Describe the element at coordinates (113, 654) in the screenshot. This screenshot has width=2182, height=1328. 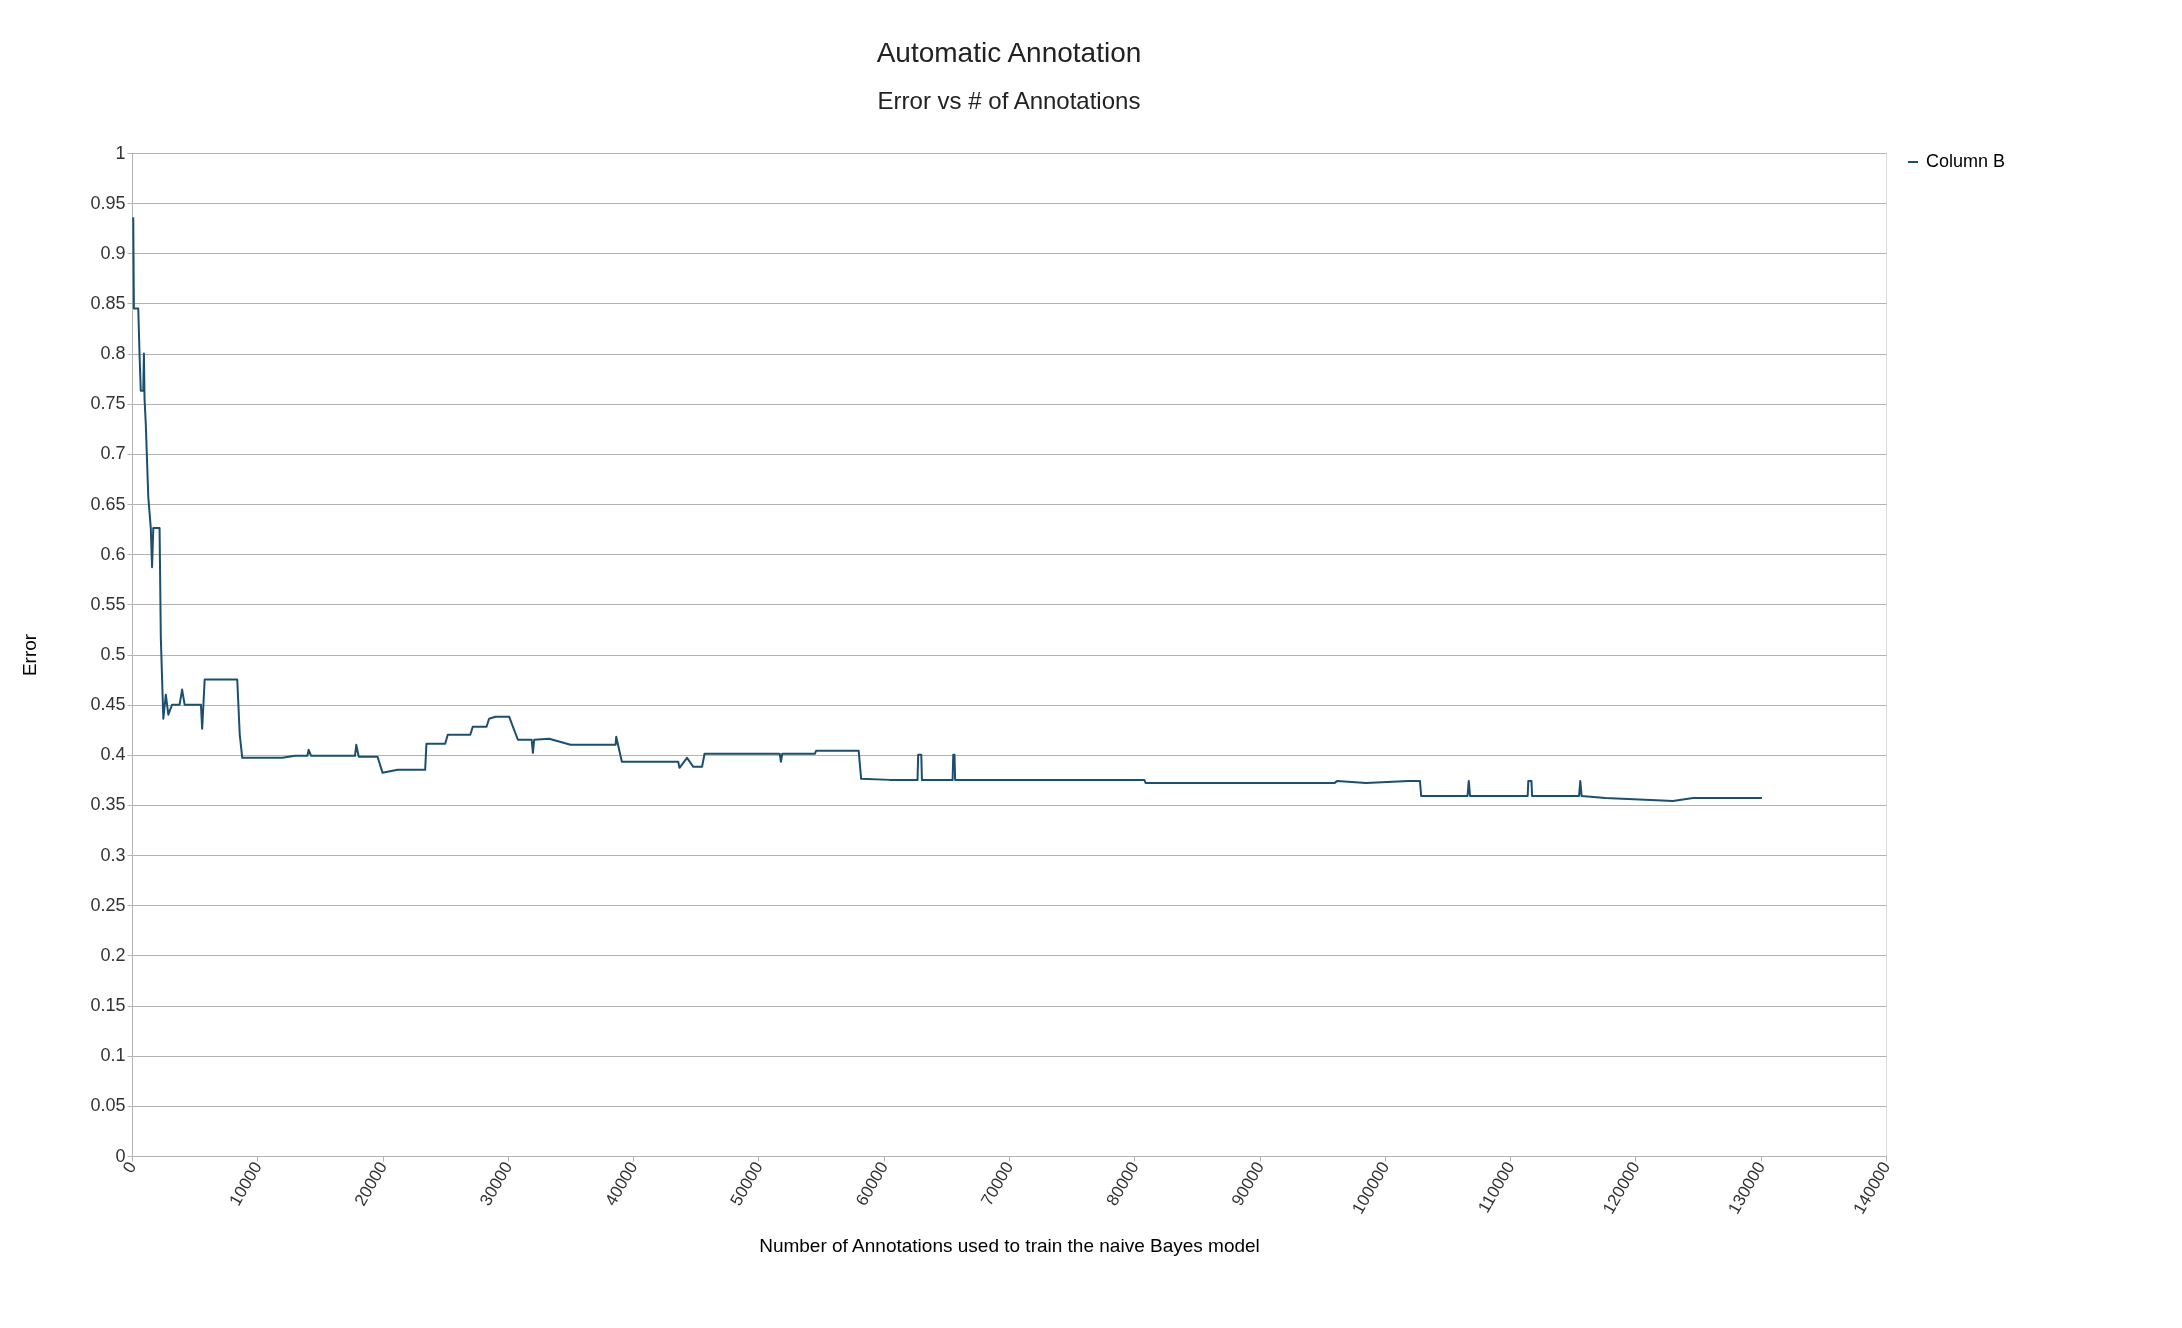
I see `y-tick-label: 0.5` at that location.